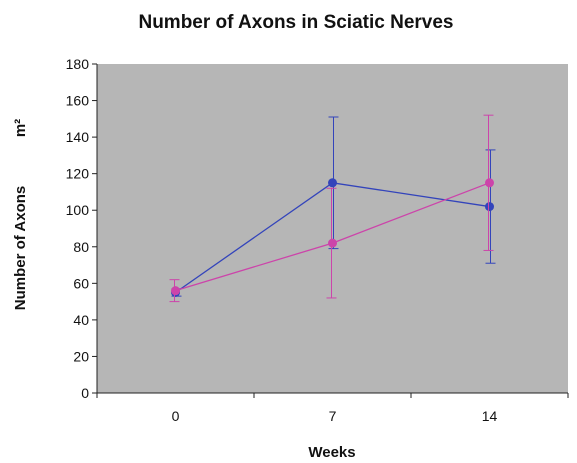 The height and width of the screenshot is (463, 577). Describe the element at coordinates (78, 137) in the screenshot. I see `y-tick-label: 140` at that location.